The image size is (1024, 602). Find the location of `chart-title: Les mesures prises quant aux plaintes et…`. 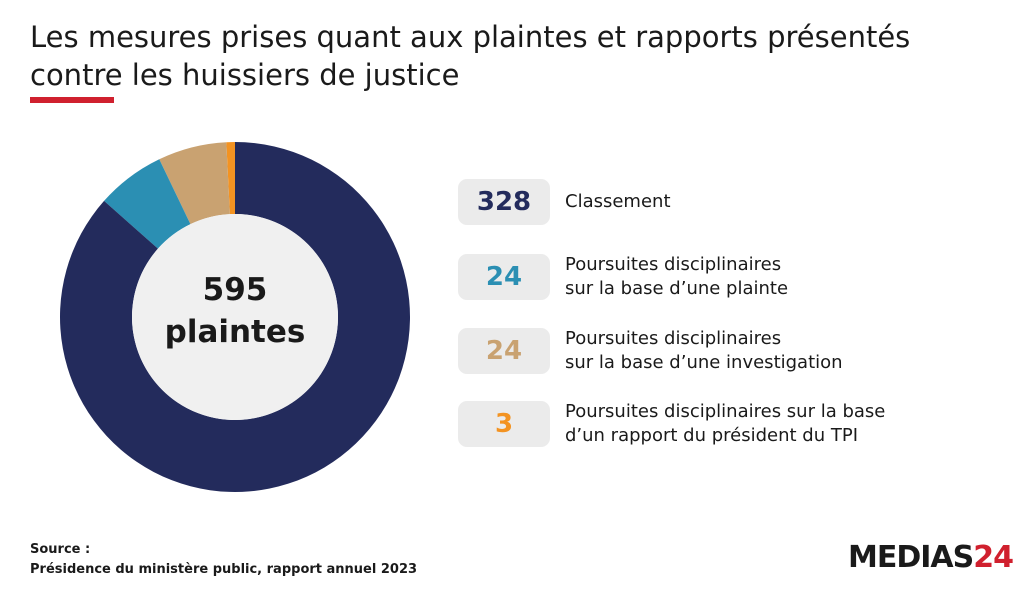

chart-title: Les mesures prises quant aux plaintes et… is located at coordinates (470, 56).